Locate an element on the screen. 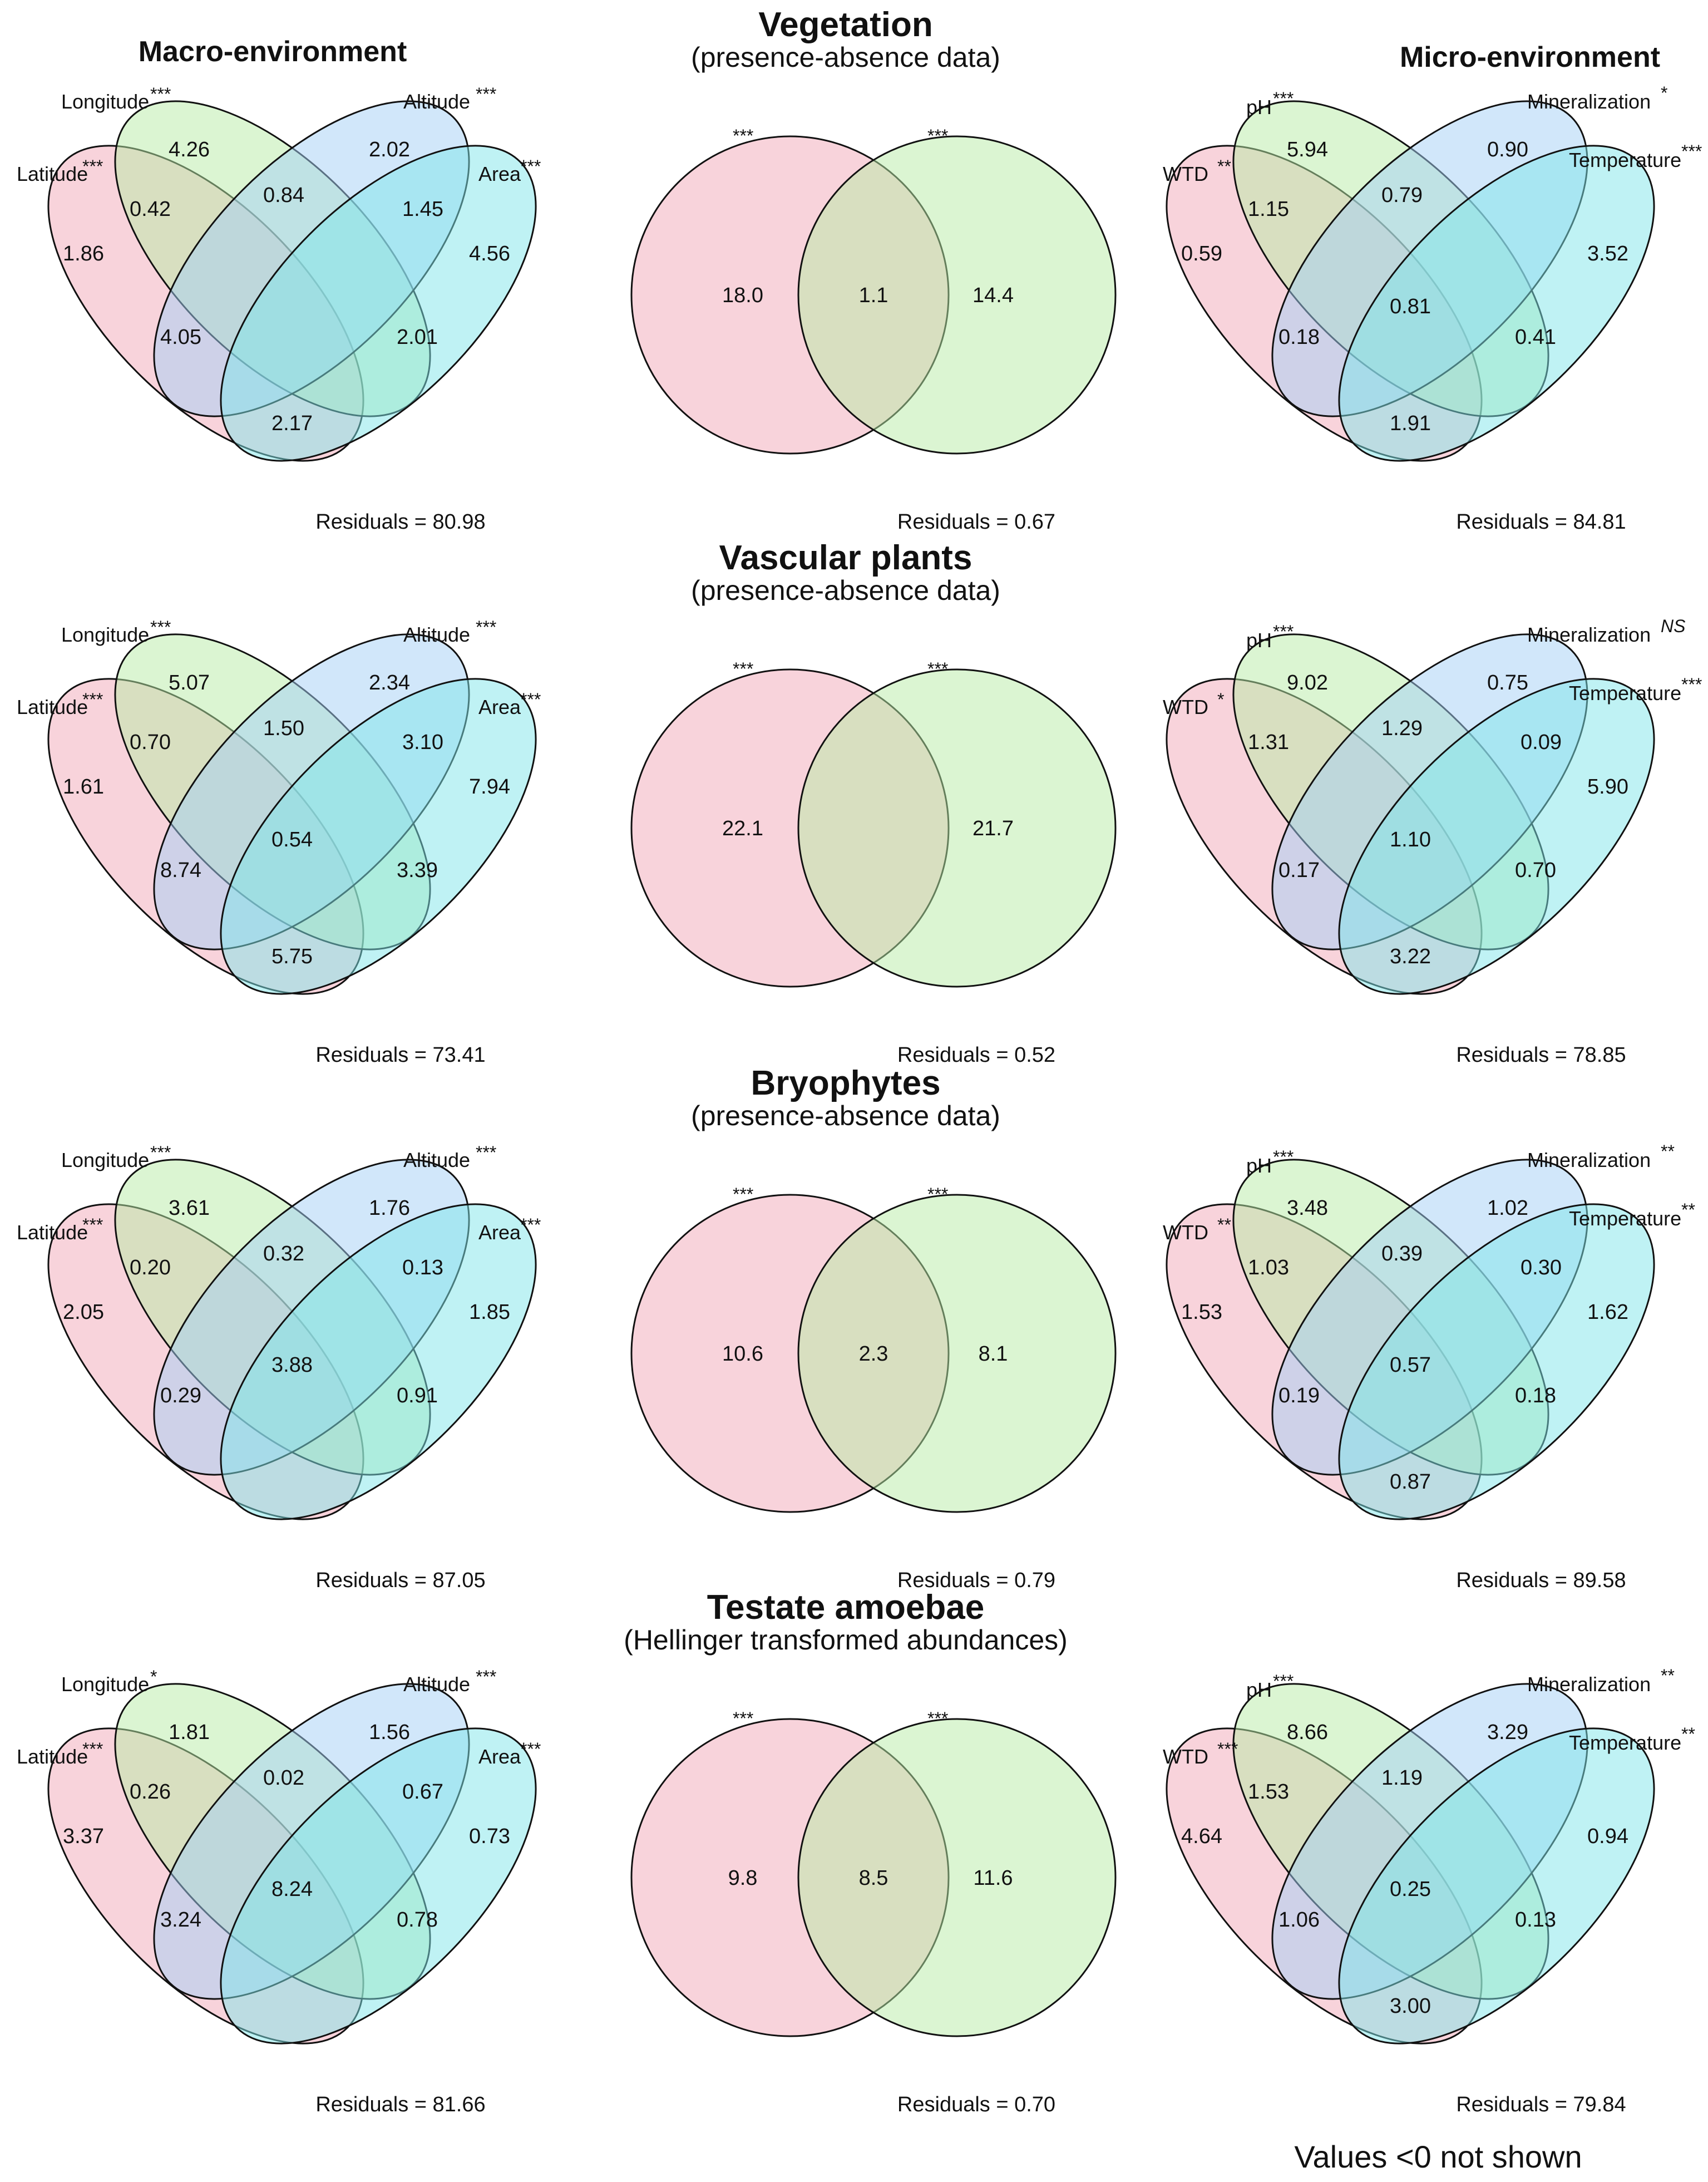  micro-value-min: 1.02 is located at coordinates (1507, 1208).